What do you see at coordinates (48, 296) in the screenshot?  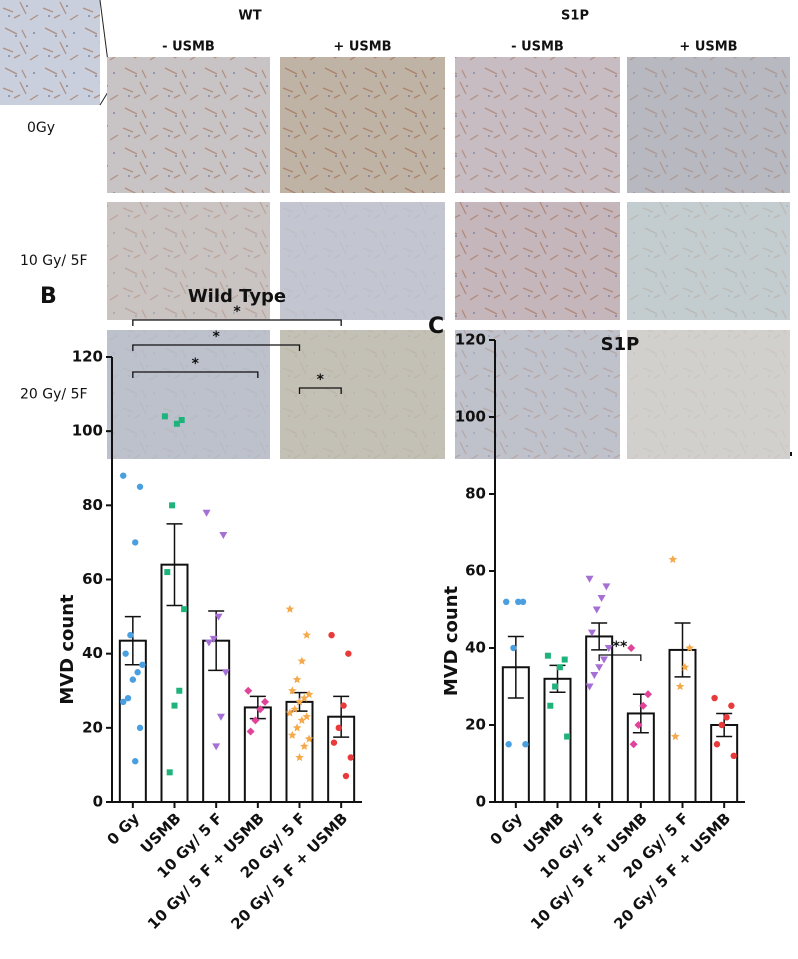 I see `panel-label: B` at bounding box center [48, 296].